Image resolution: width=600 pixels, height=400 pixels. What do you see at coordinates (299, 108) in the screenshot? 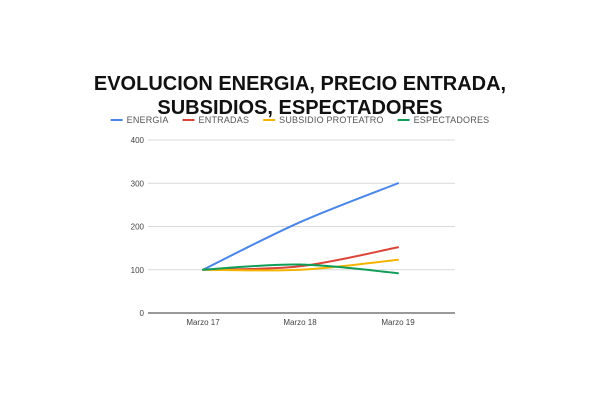
I see `chart-title-line-2: SUBSIDIOS, ESPECTADORES` at bounding box center [299, 108].